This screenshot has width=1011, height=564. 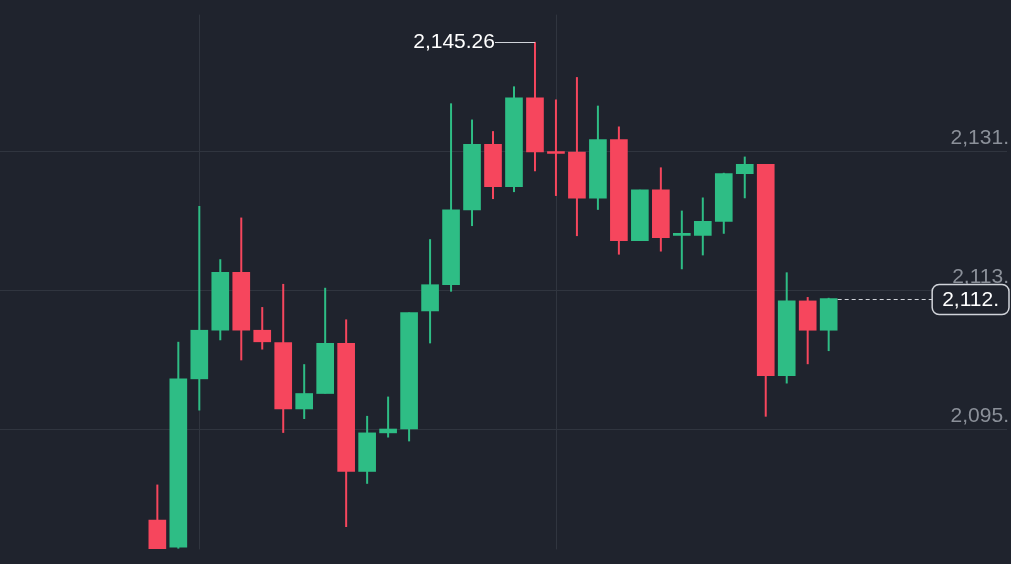 I want to click on y-tick-label: 2,131., so click(x=979, y=136).